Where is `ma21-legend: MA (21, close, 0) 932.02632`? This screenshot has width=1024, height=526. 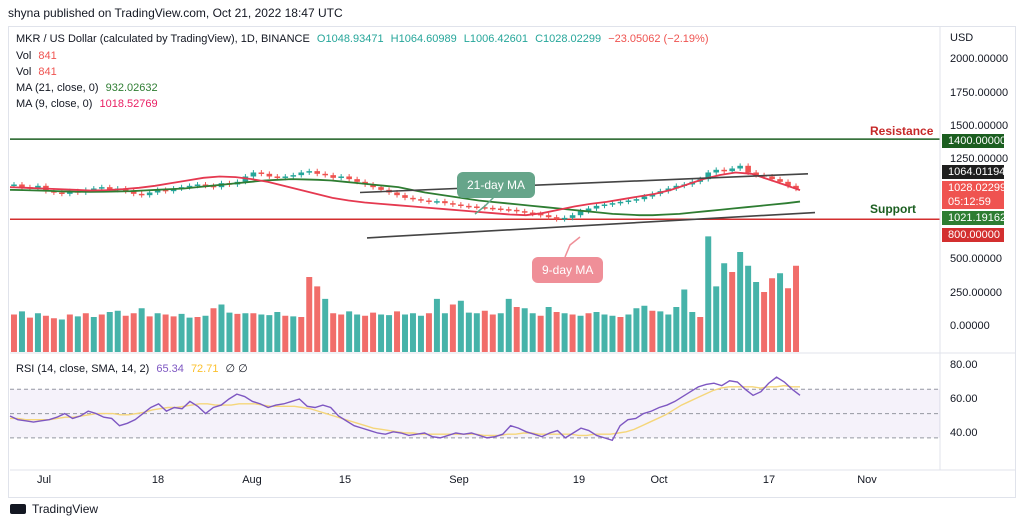 ma21-legend: MA (21, close, 0) 932.02632 is located at coordinates (89, 88).